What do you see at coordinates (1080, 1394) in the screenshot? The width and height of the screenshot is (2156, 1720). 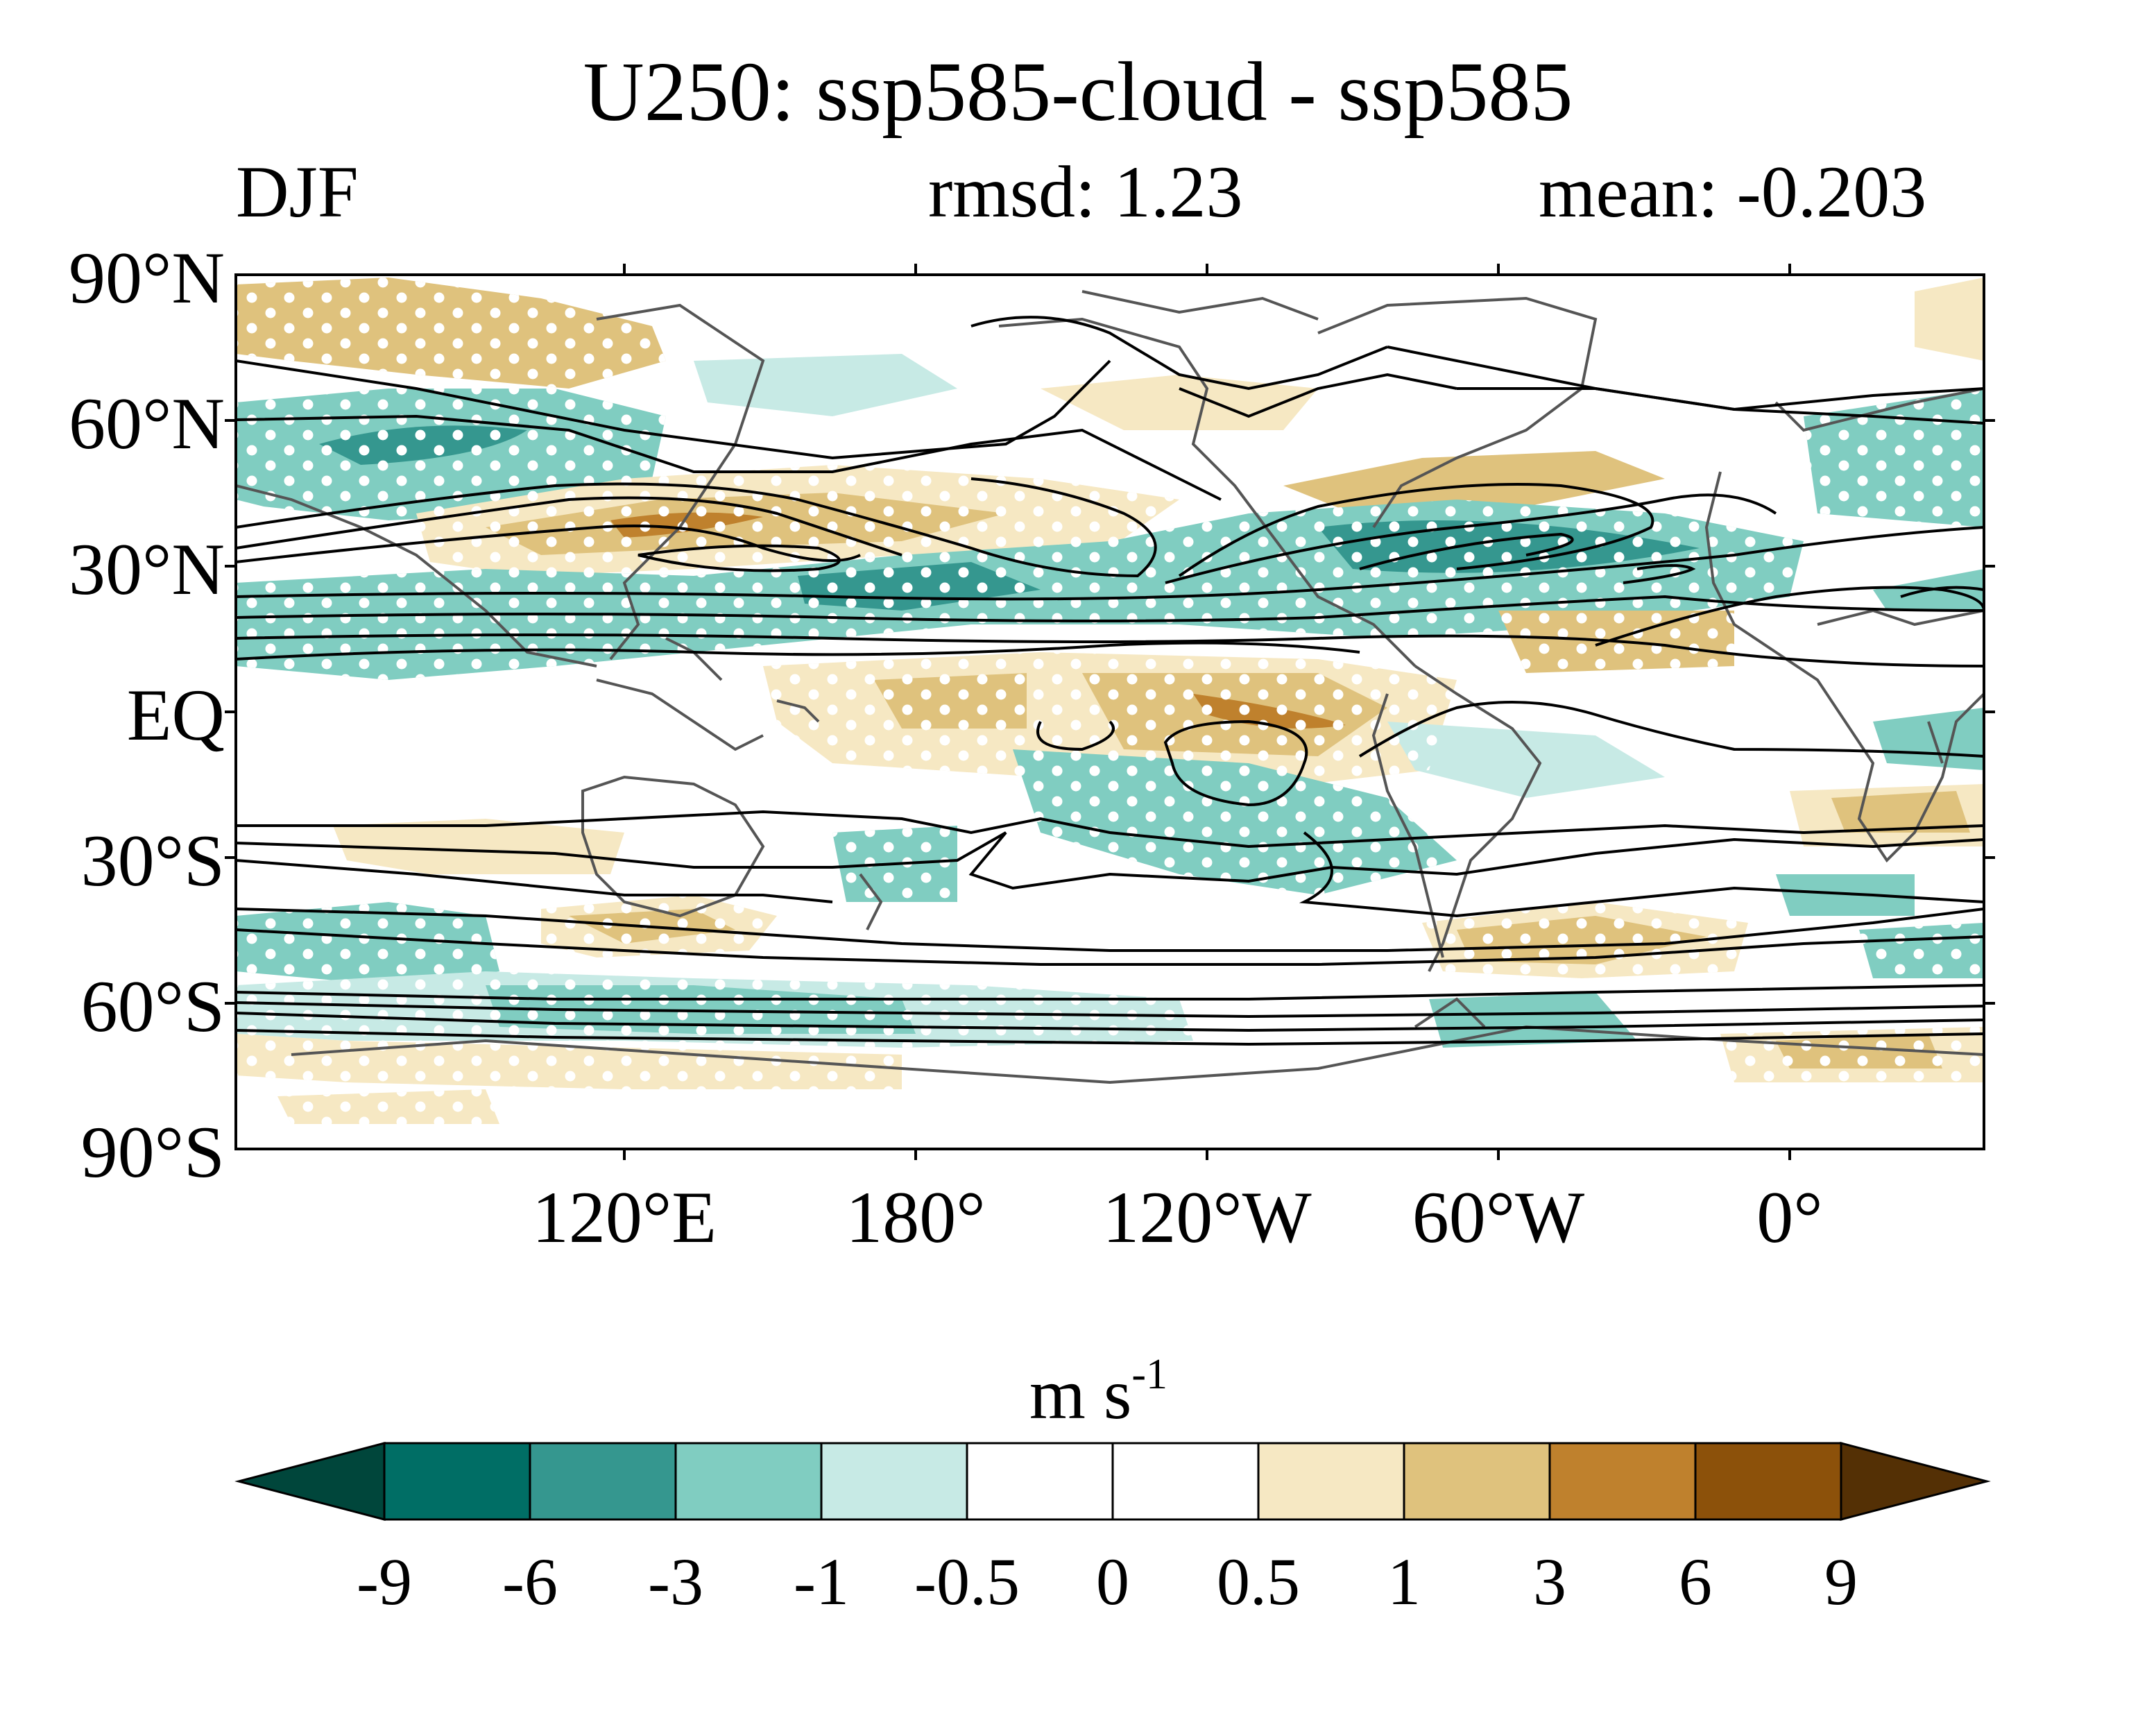 I see `units-main: m s` at bounding box center [1080, 1394].